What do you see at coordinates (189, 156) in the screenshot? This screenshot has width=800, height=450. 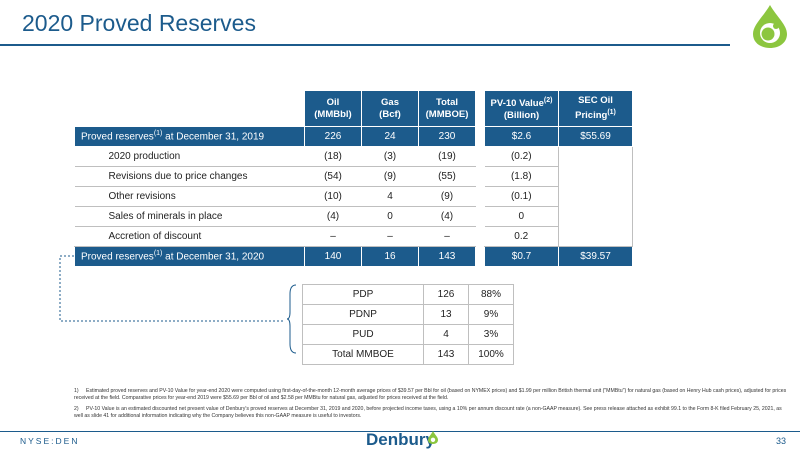 I see `row-label: 2020 production` at bounding box center [189, 156].